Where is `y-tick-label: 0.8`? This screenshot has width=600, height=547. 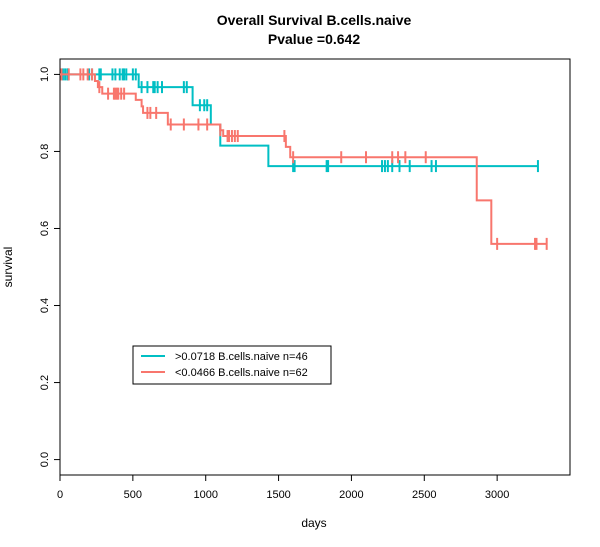 y-tick-label: 0.8 is located at coordinates (45, 151).